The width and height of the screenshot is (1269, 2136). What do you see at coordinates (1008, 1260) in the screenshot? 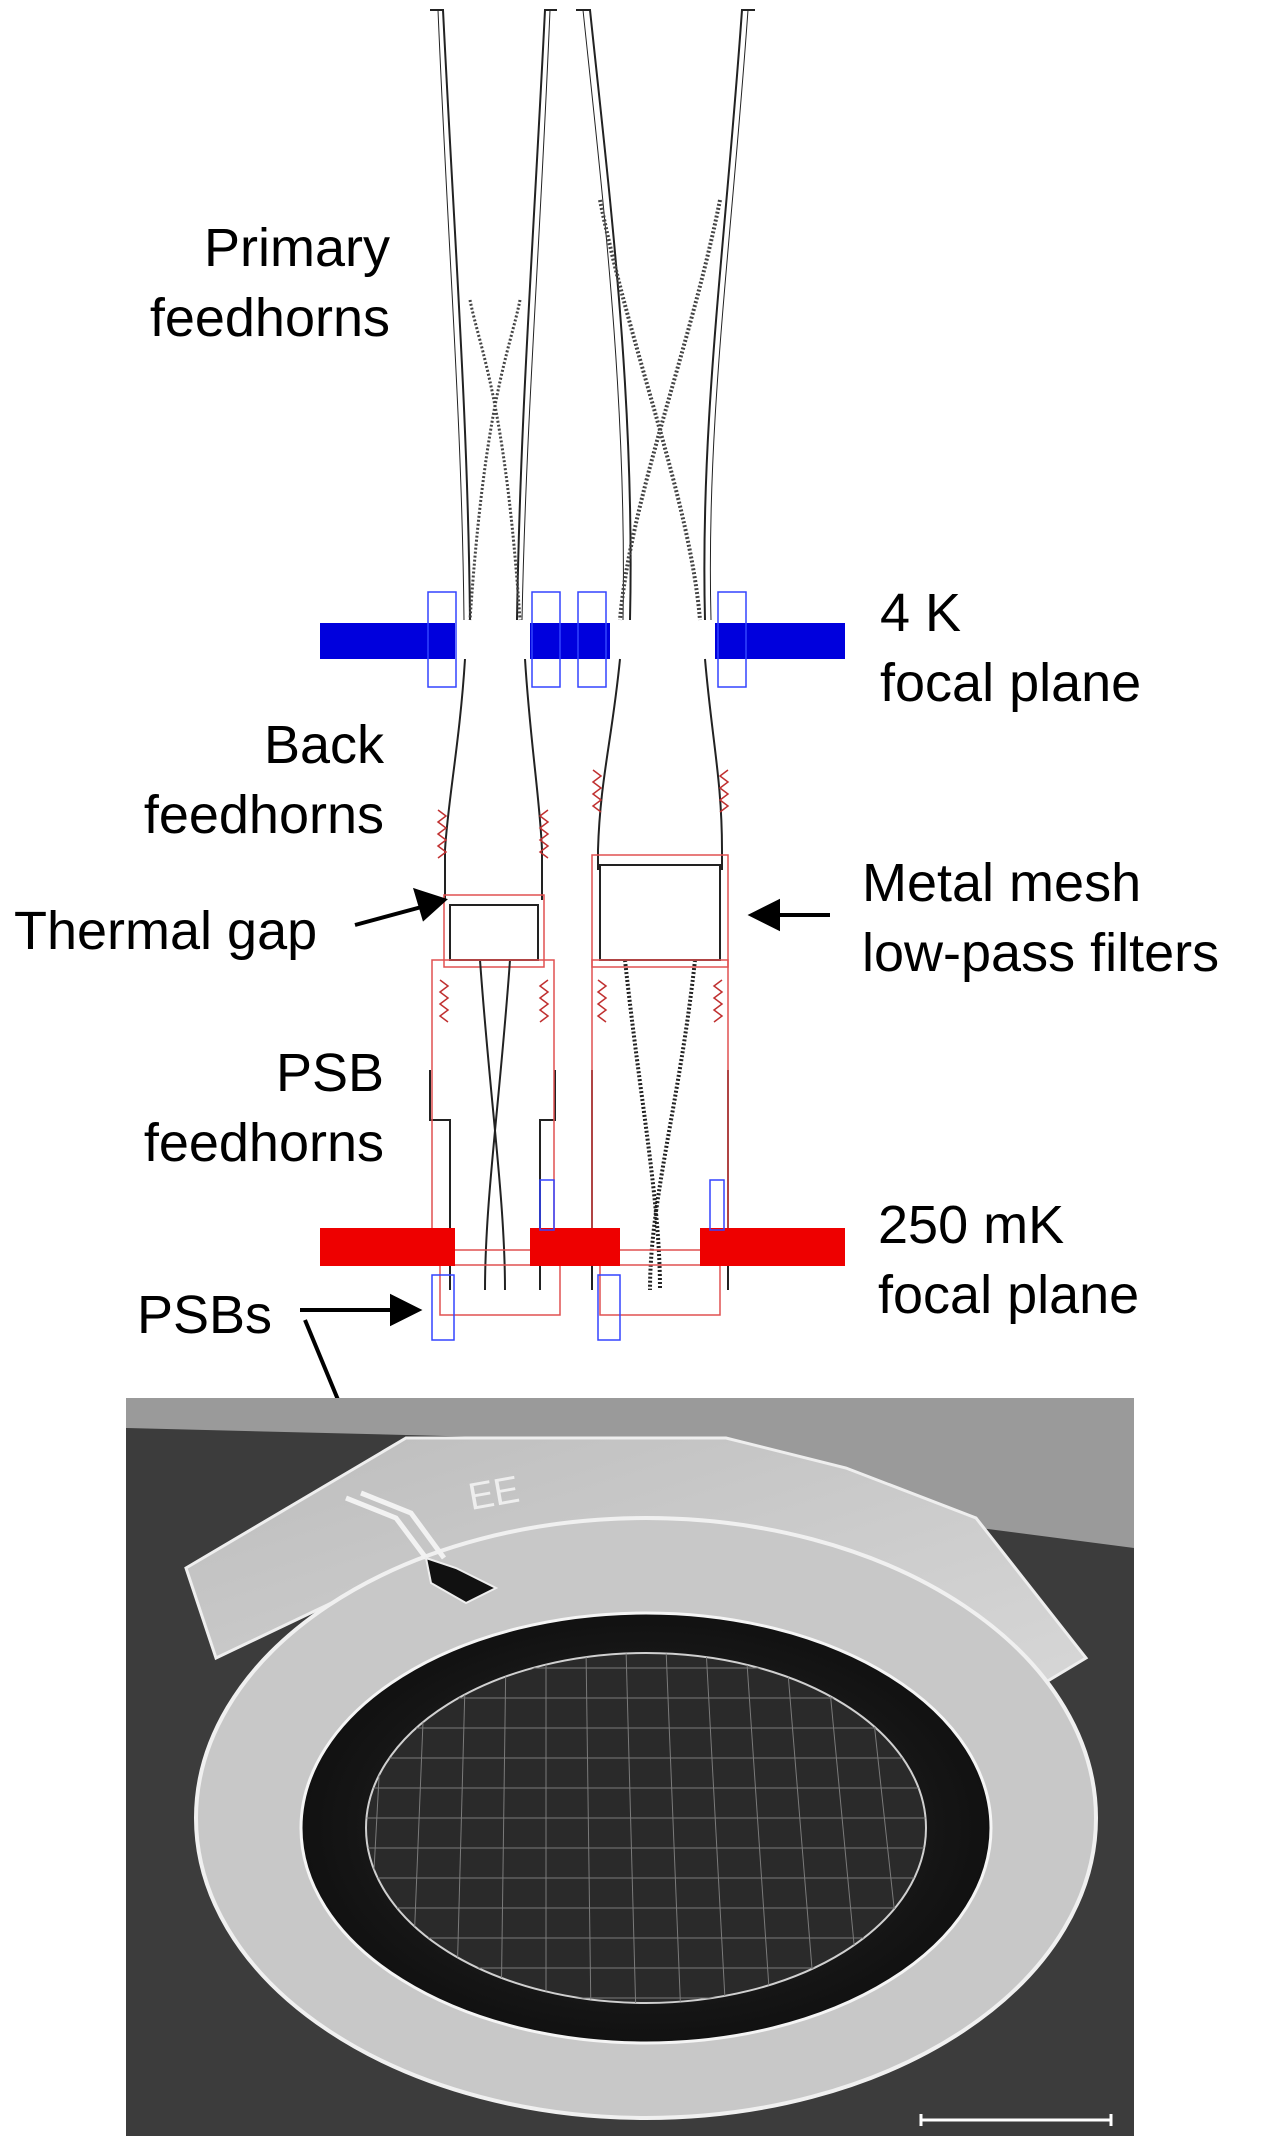
I see `focal-plane-250mk-label: 250 mK focal plane` at bounding box center [1008, 1260].